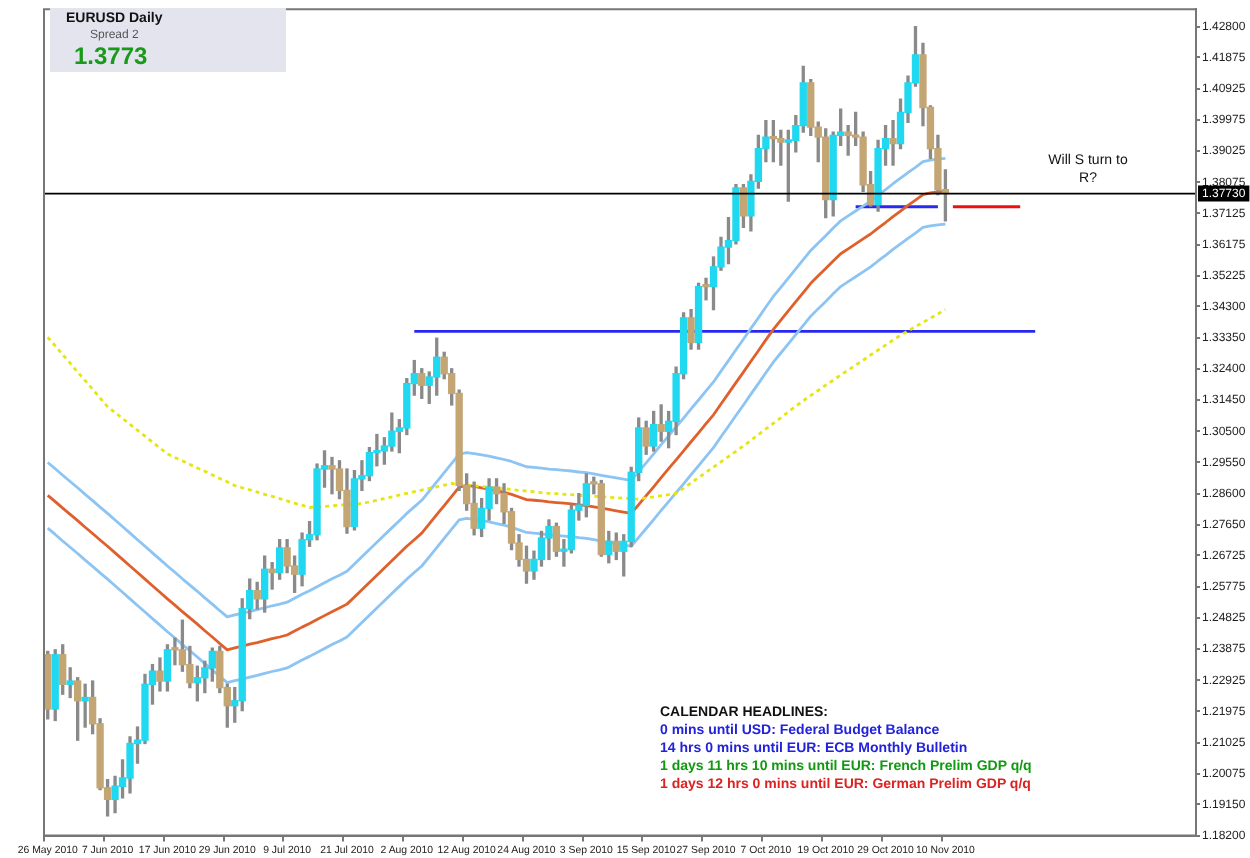  I want to click on annotation: 1.3773, so click(111, 56).